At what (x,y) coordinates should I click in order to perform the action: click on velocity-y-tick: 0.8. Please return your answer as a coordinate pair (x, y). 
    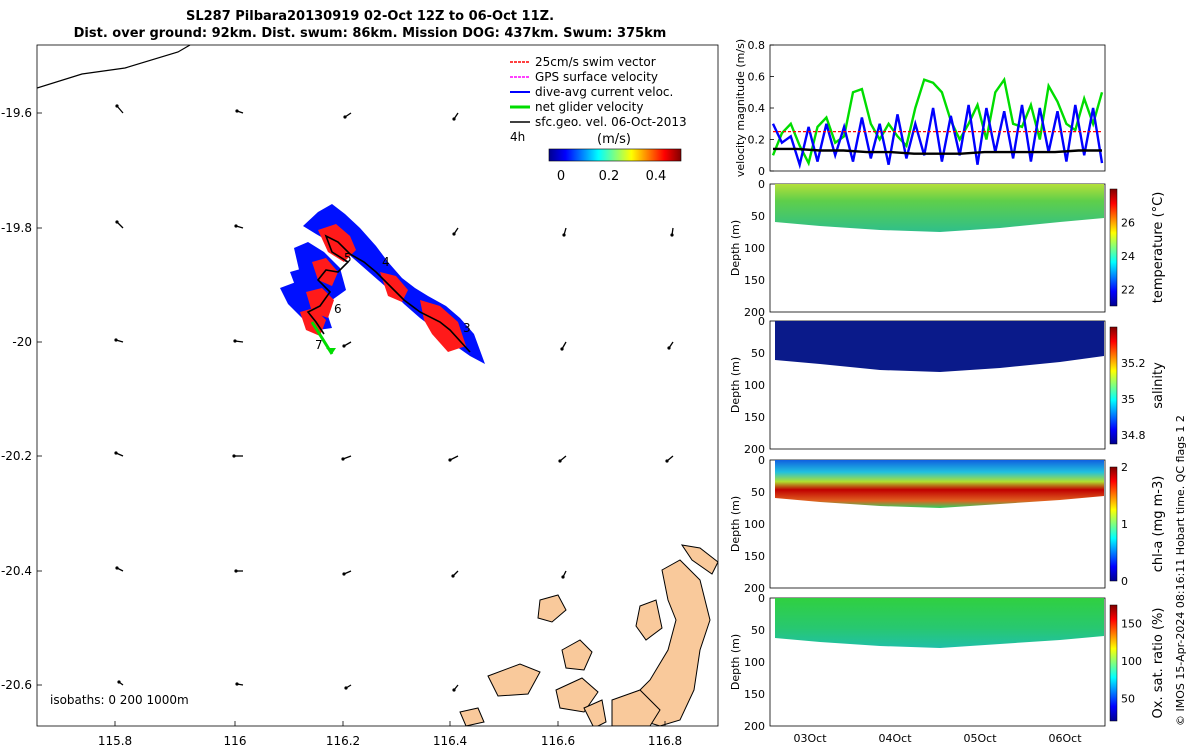
    Looking at the image, I should click on (757, 45).